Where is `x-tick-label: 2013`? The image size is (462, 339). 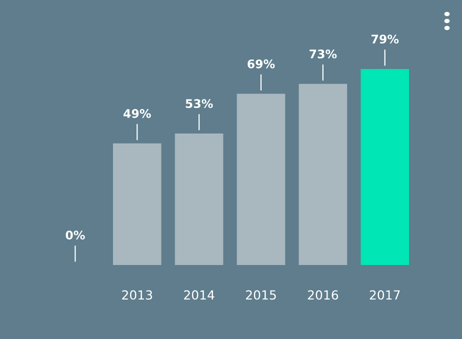
x-tick-label: 2013 is located at coordinates (137, 295).